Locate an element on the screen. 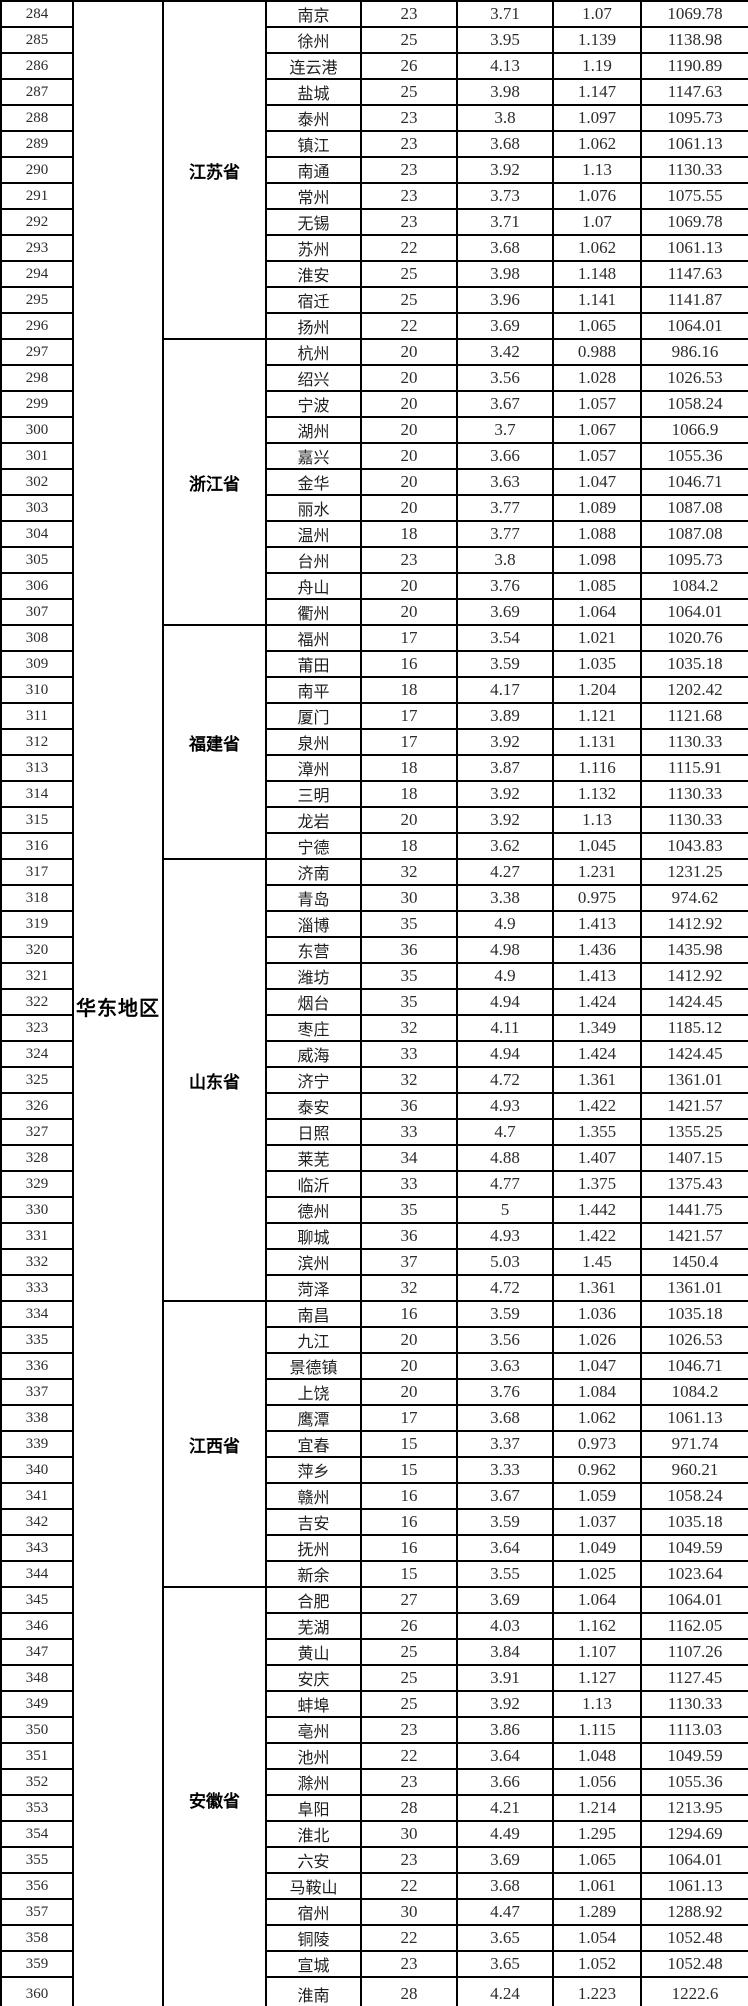 This screenshot has height=2006, width=748. value-cell: 1069.78 is located at coordinates (694, 222).